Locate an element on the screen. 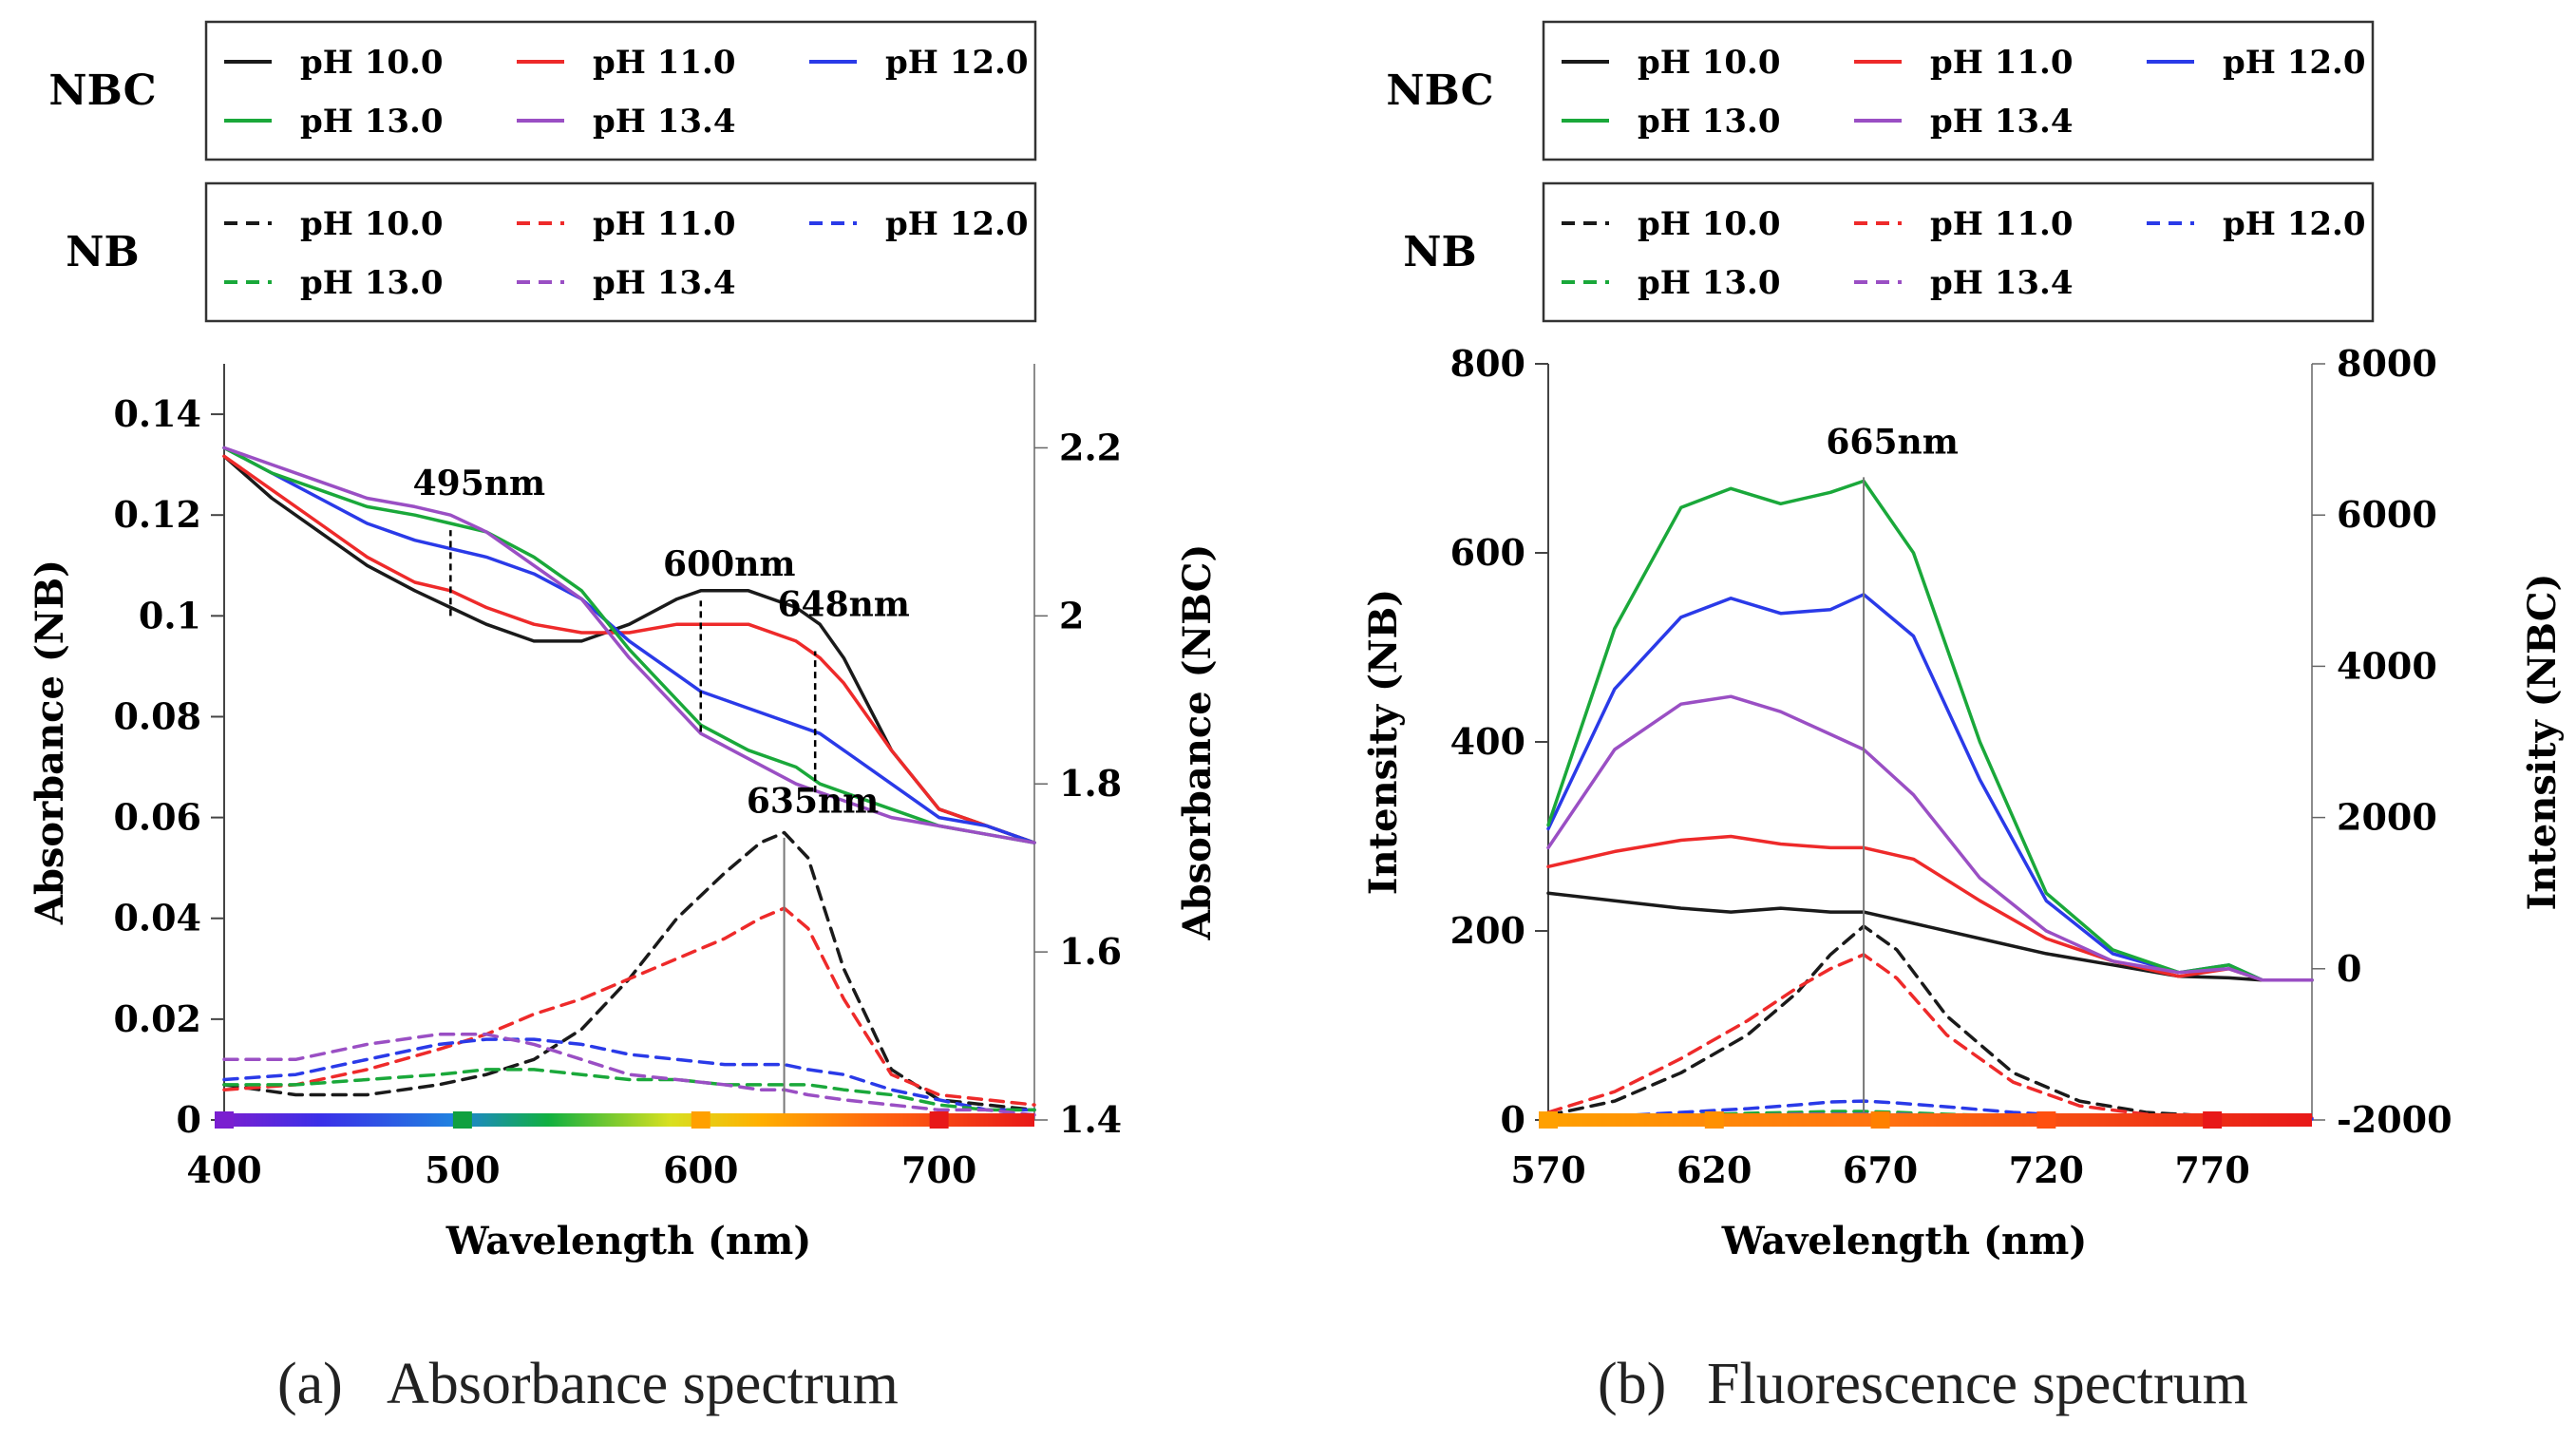  caption-text: Absorbance spectrum is located at coordinates (643, 1384).